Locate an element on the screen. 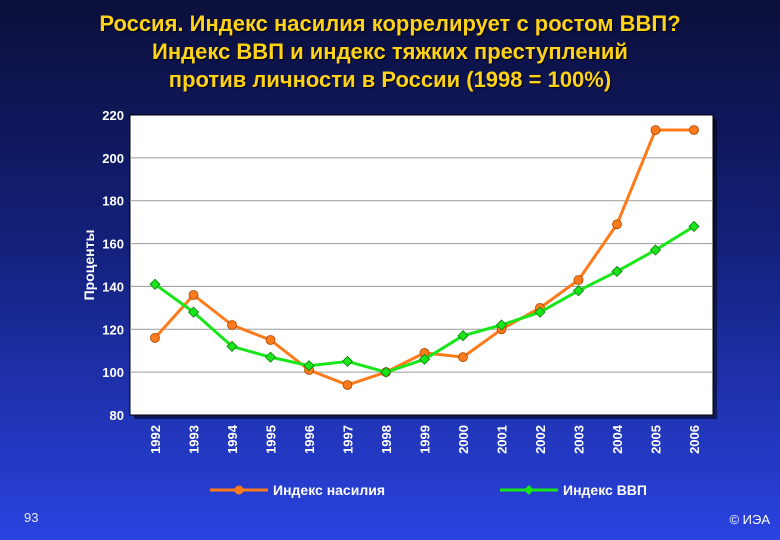  x-tick-label: 2001 is located at coordinates (502, 439).